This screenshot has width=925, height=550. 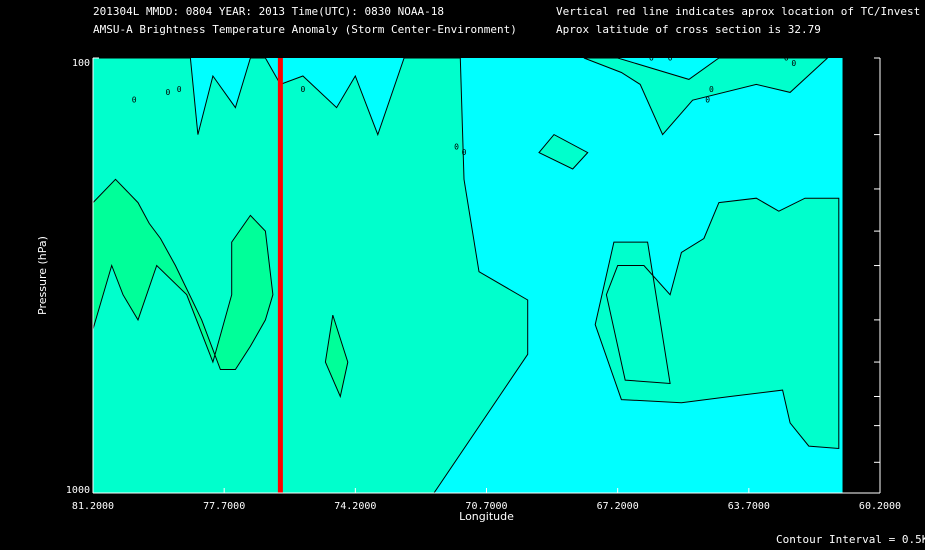 What do you see at coordinates (93, 506) in the screenshot?
I see `x-tick-label: 81.2000` at bounding box center [93, 506].